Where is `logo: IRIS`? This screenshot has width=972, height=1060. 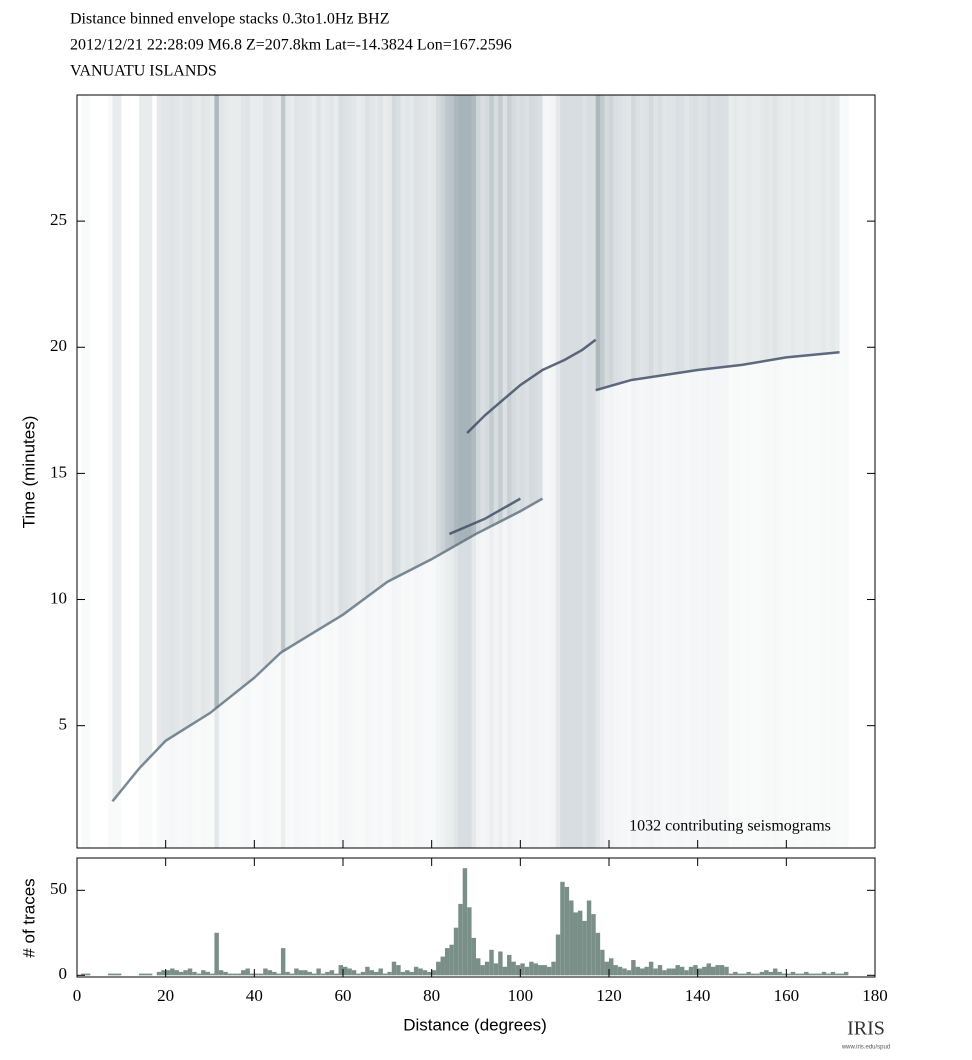
logo: IRIS is located at coordinates (866, 1029).